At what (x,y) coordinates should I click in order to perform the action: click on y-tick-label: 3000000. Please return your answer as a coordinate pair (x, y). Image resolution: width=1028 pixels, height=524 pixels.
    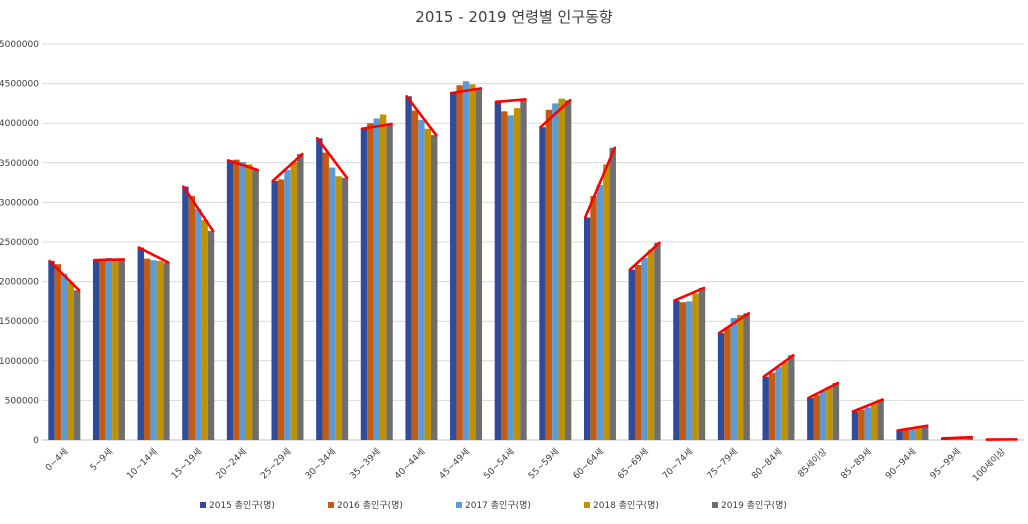
    Looking at the image, I should click on (19, 203).